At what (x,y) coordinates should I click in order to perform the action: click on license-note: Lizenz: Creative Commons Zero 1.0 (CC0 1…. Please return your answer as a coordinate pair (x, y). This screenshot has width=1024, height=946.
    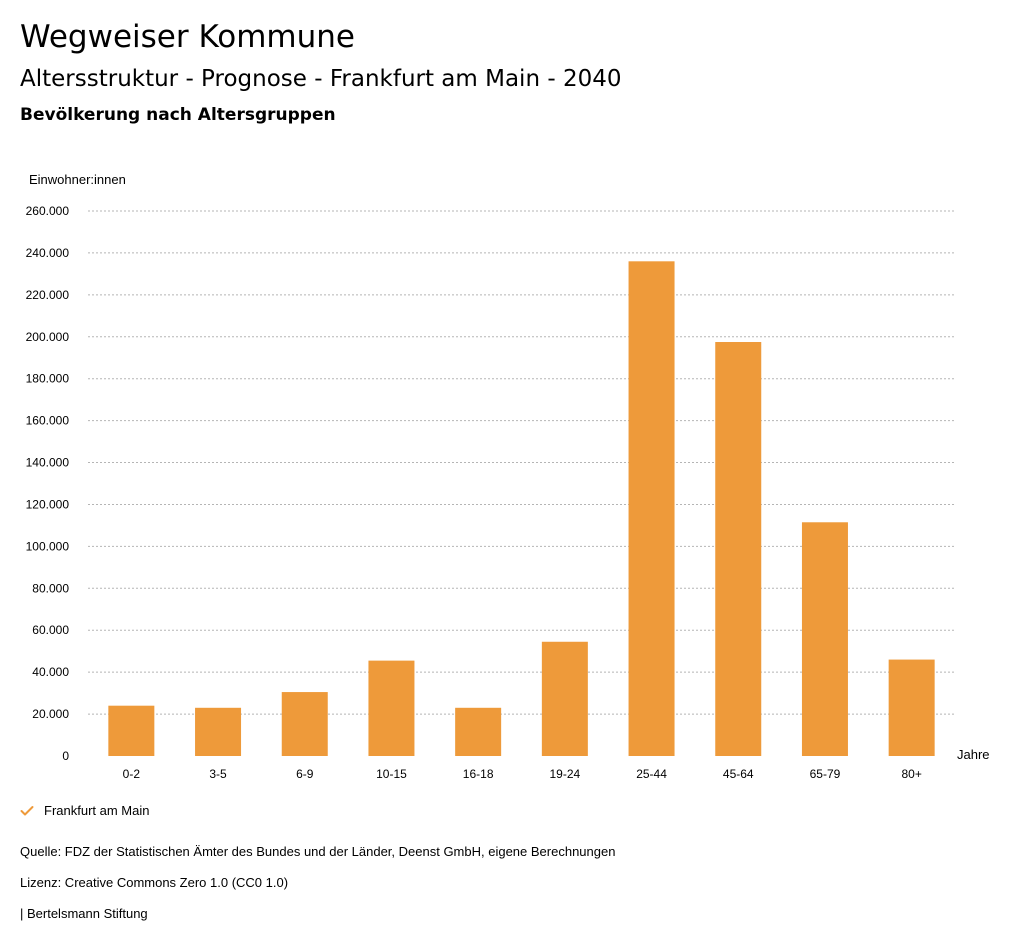
    Looking at the image, I should click on (154, 882).